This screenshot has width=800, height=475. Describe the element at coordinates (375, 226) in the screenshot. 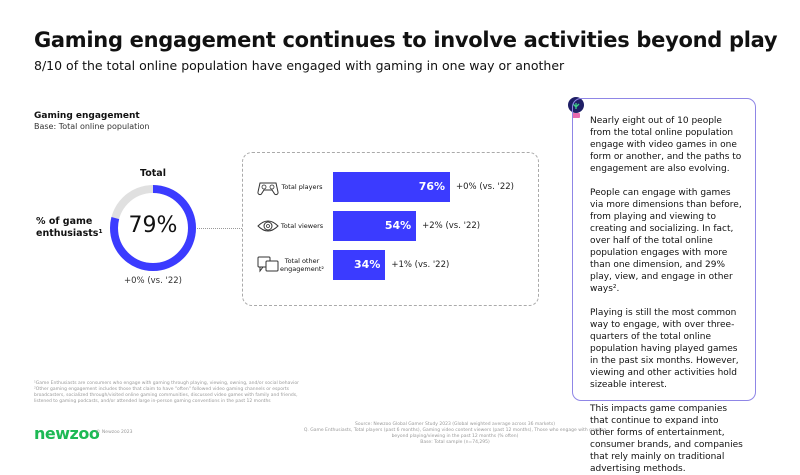

I see `bar: 54%` at that location.